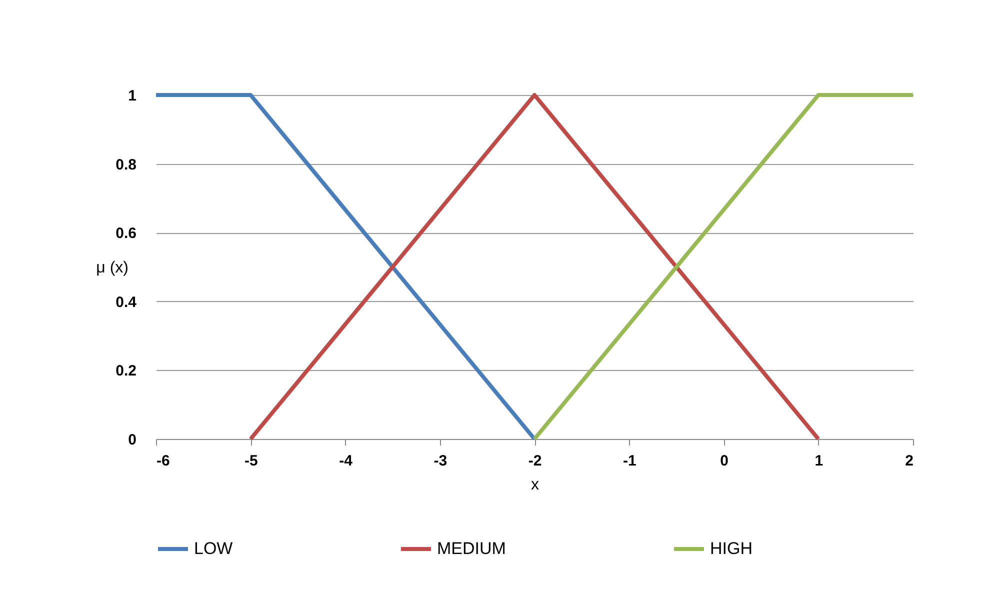 This screenshot has height=608, width=985. I want to click on x-tick-label: -1, so click(629, 461).